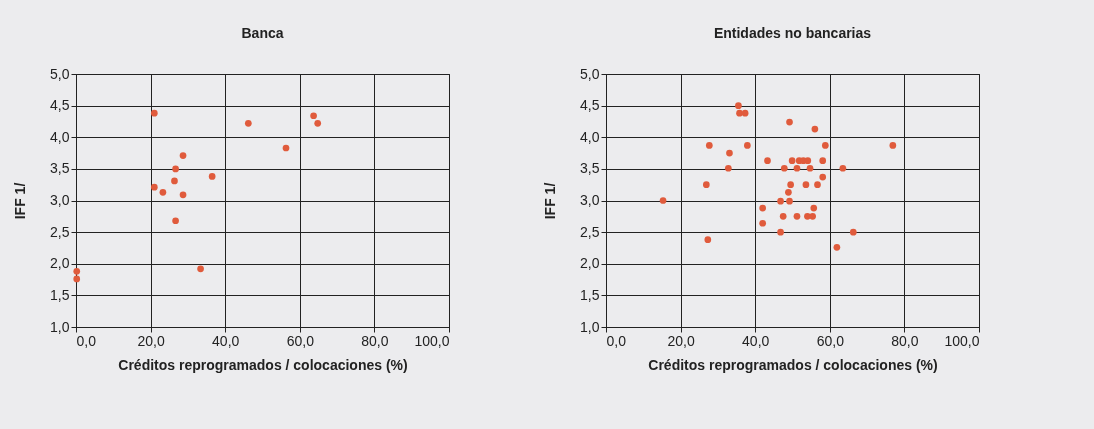 The width and height of the screenshot is (1094, 429). I want to click on chart-title: Entidades no bancarias, so click(792, 33).